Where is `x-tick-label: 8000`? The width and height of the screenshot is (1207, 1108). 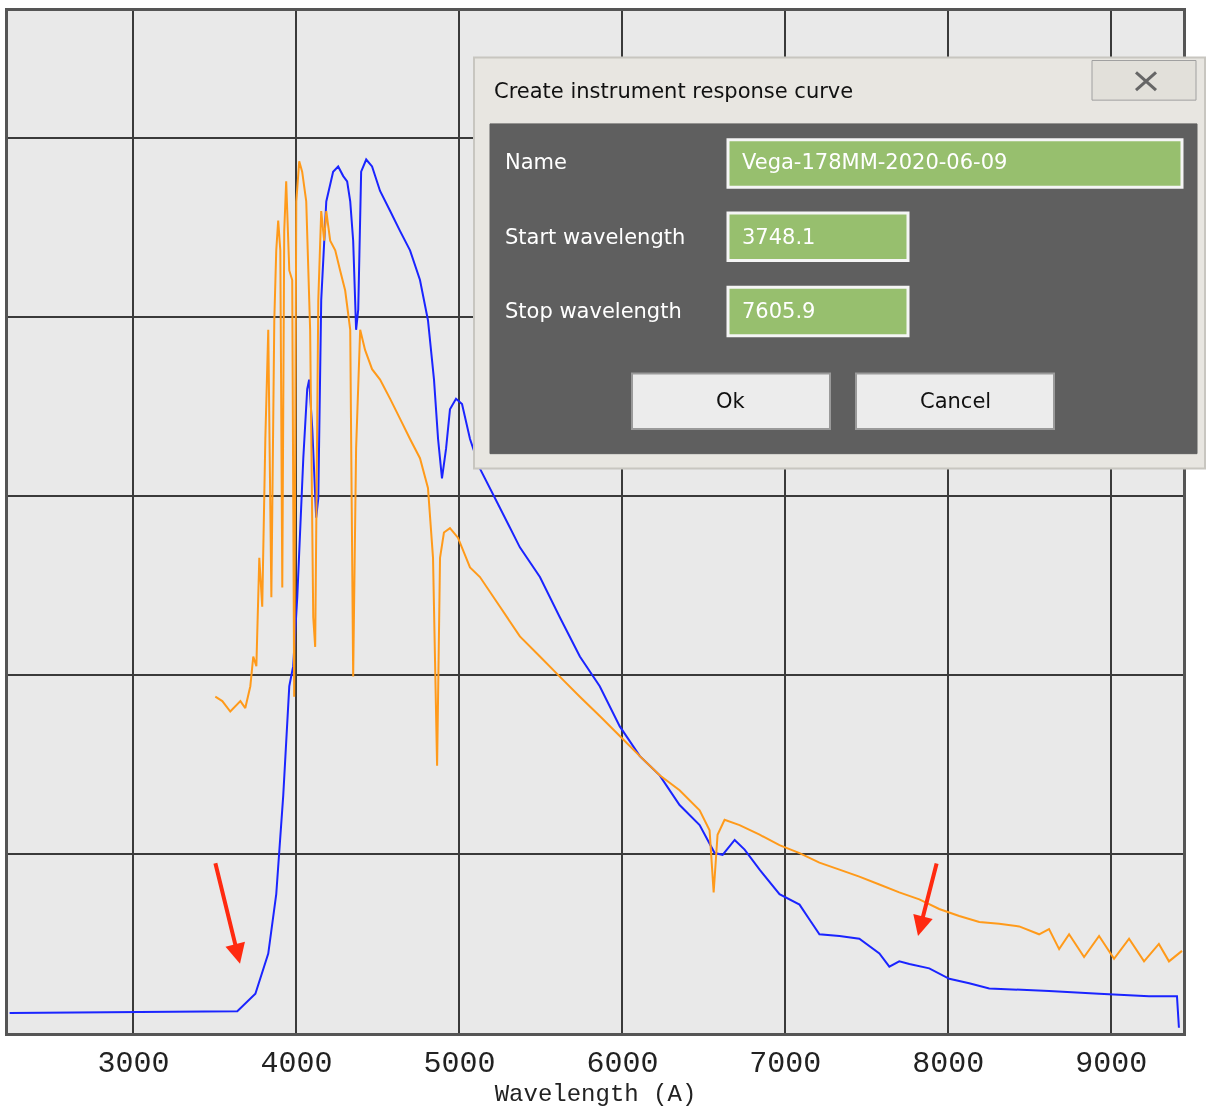 x-tick-label: 8000 is located at coordinates (948, 1064).